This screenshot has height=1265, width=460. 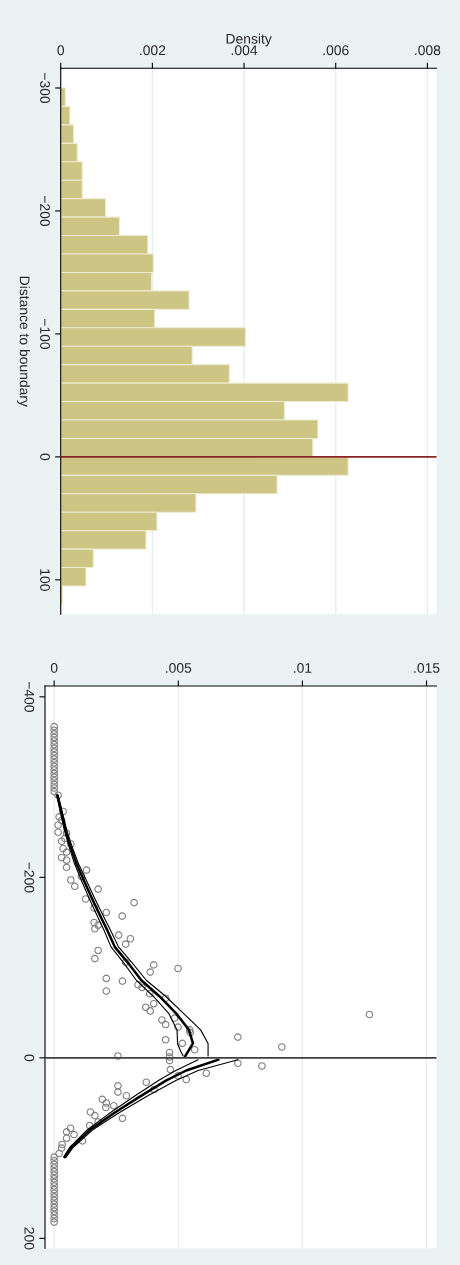 What do you see at coordinates (45, 580) in the screenshot?
I see `y-tick-label: 100` at bounding box center [45, 580].